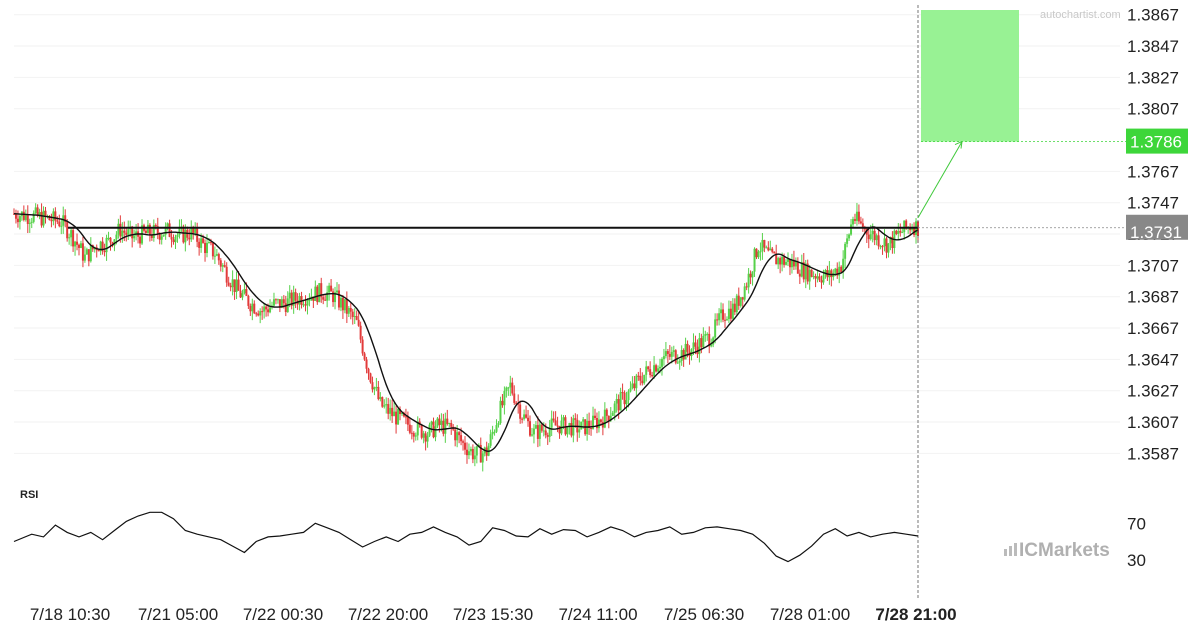 Image resolution: width=1200 pixels, height=630 pixels. What do you see at coordinates (1157, 141) in the screenshot?
I see `target-price-tag` at bounding box center [1157, 141].